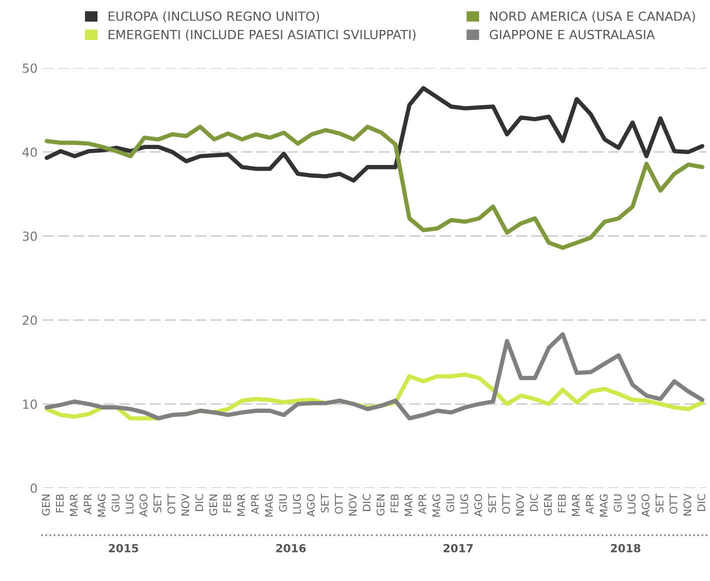 This screenshot has height=581, width=710. What do you see at coordinates (30, 404) in the screenshot?
I see `y-tick-label: 10` at bounding box center [30, 404].